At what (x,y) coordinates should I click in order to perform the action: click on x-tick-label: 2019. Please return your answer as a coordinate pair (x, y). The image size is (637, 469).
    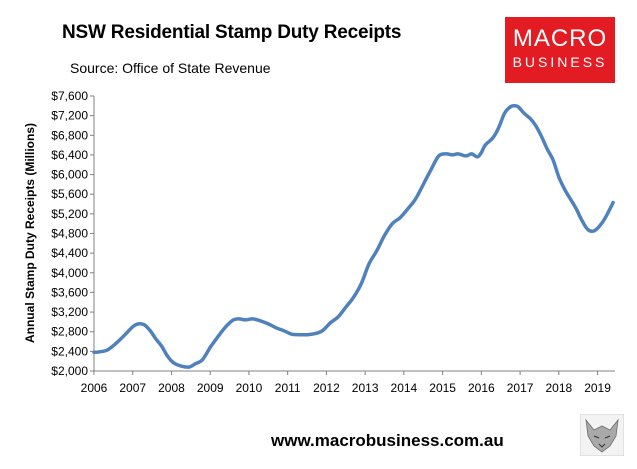
    Looking at the image, I should click on (597, 388).